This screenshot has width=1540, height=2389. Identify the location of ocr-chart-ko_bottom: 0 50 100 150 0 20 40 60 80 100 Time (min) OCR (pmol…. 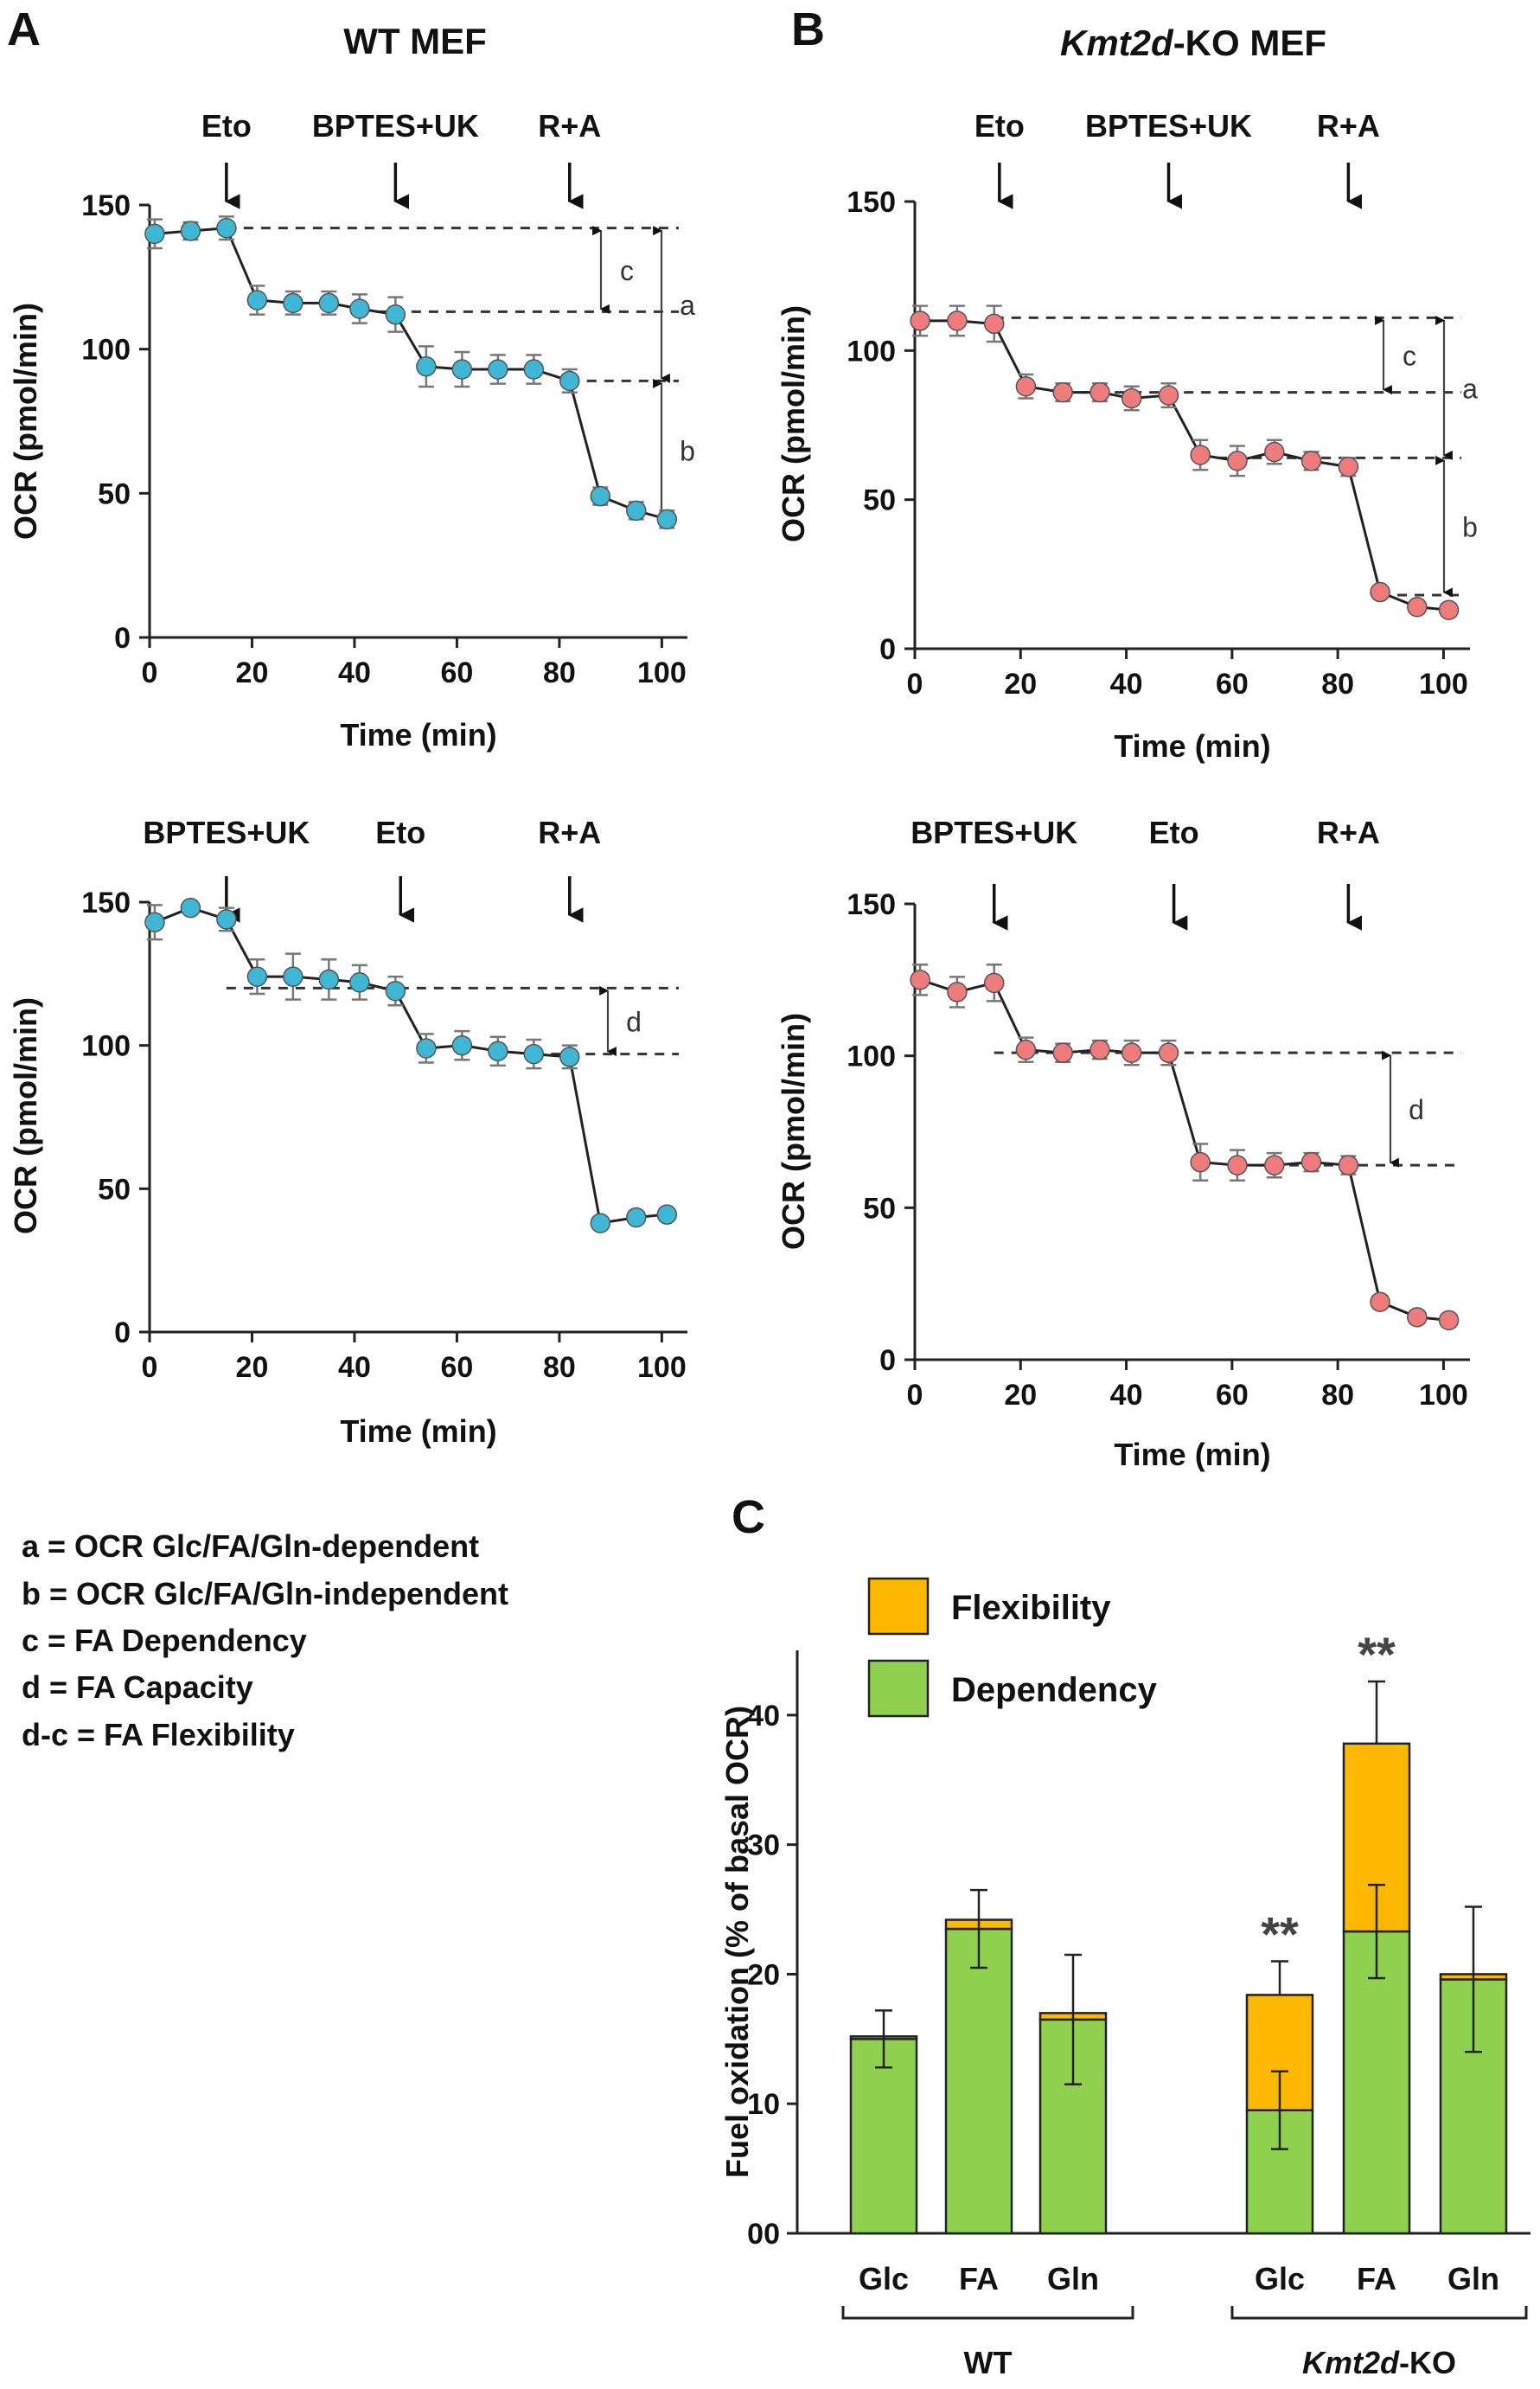
(1123, 1143).